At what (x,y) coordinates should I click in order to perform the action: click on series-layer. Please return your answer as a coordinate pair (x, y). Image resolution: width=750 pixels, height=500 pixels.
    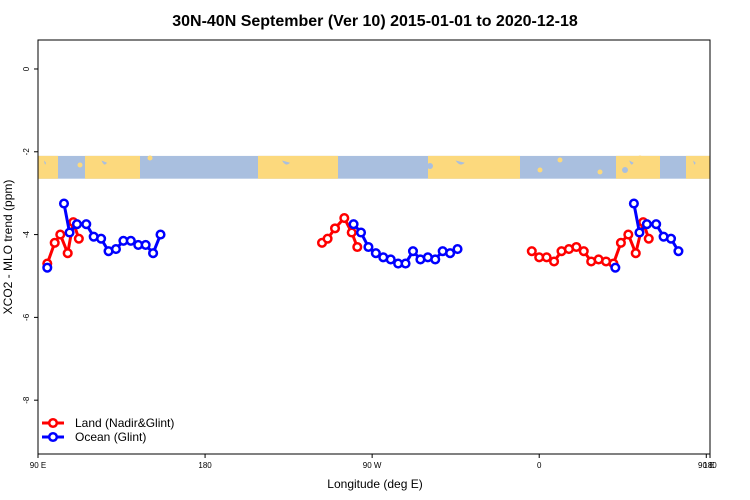
    Looking at the image, I should click on (363, 235).